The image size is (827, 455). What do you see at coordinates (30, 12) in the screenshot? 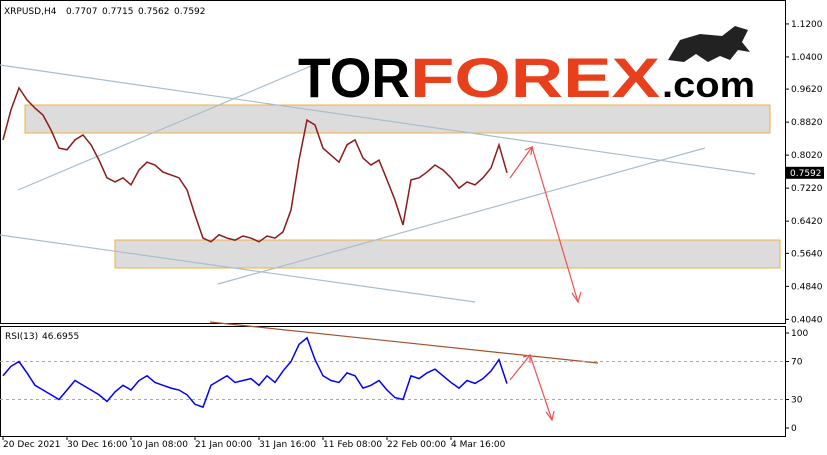
I see `symbol: XRPUSD,H4` at bounding box center [30, 12].